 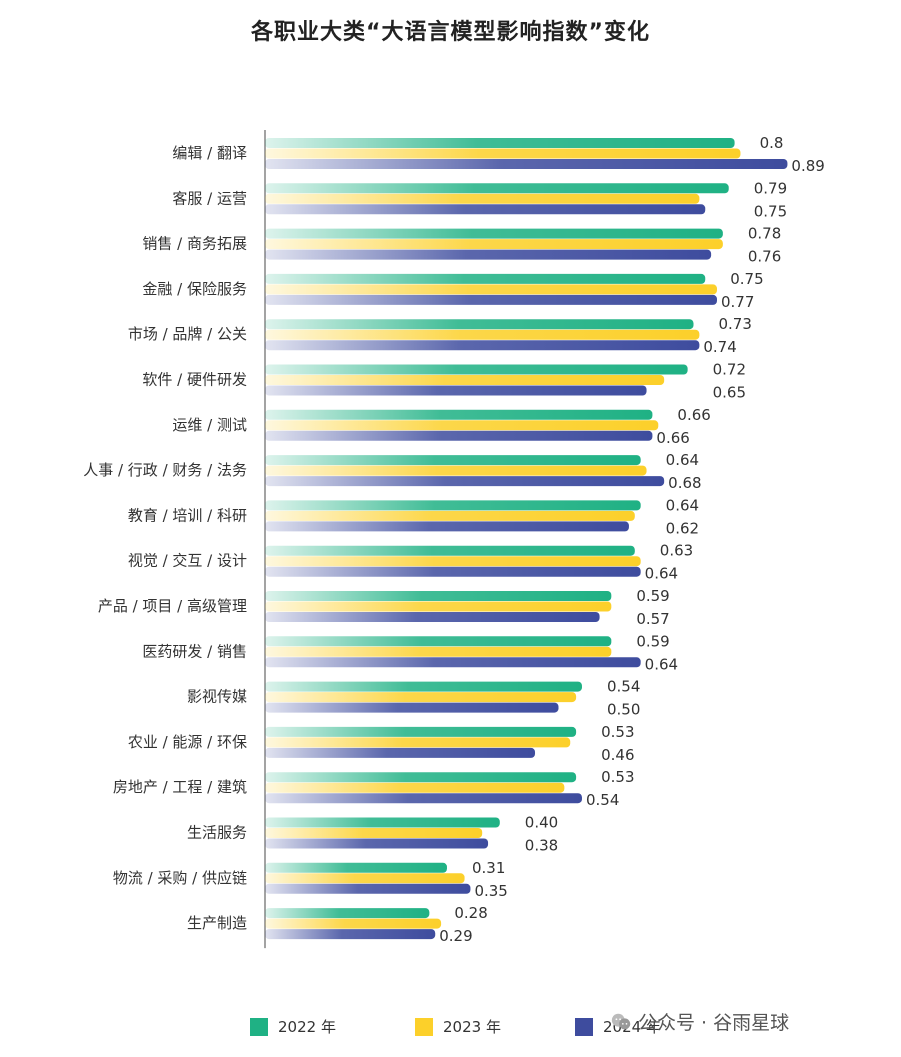 I want to click on category-label: 生活服务, so click(x=217, y=833).